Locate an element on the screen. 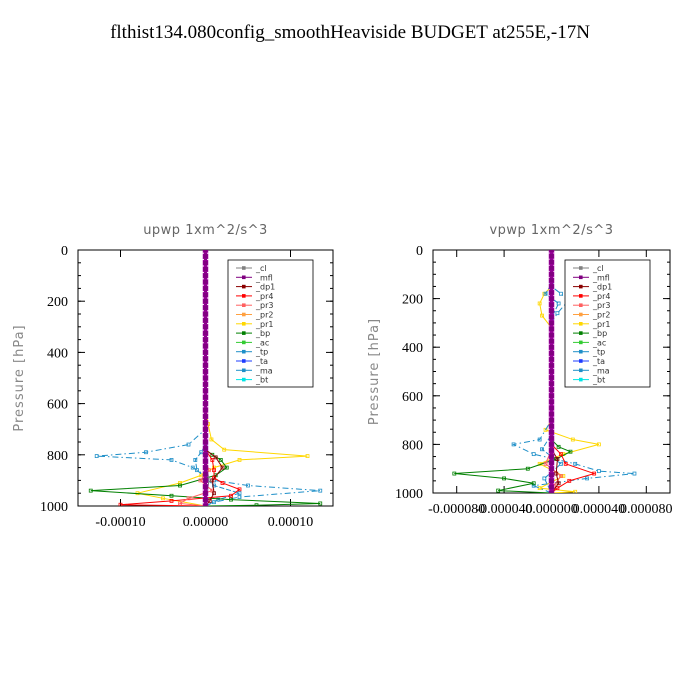 The height and width of the screenshot is (700, 700). y-tick-label: 200 is located at coordinates (57, 302).